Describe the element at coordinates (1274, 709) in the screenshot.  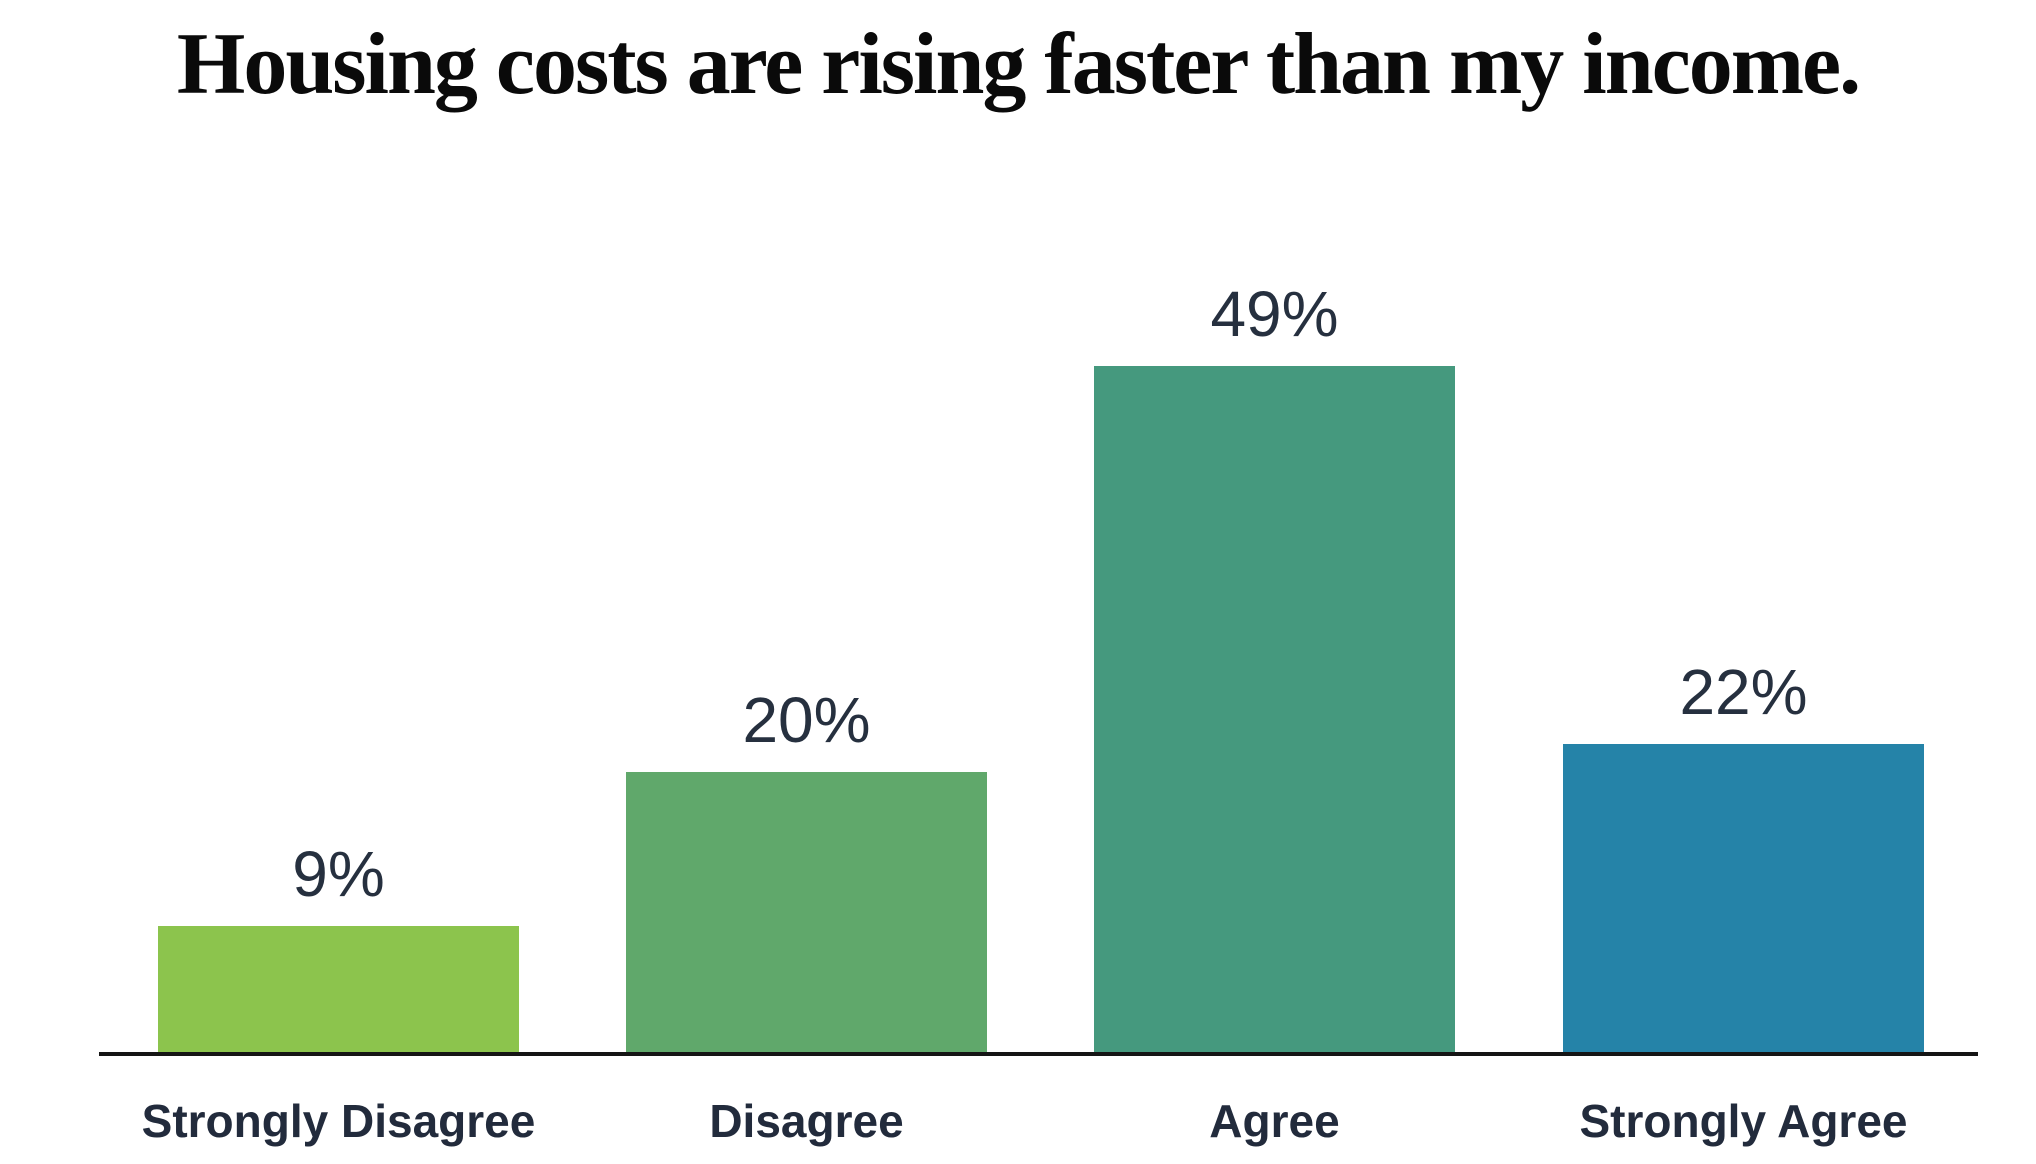
I see `bar-agree` at that location.